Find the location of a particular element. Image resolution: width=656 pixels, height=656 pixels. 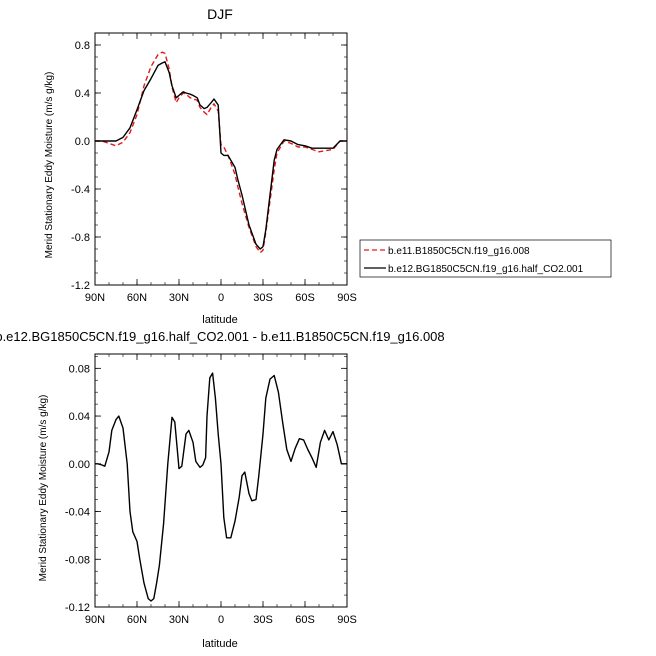

top-x-axis-label: latitude is located at coordinates (219, 320).